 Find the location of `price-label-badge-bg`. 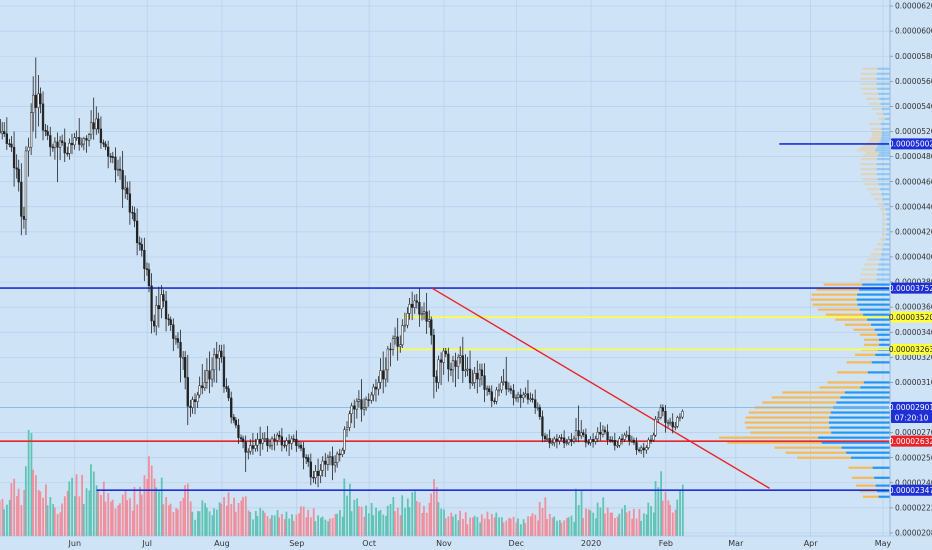

price-label-badge-bg is located at coordinates (911, 490).